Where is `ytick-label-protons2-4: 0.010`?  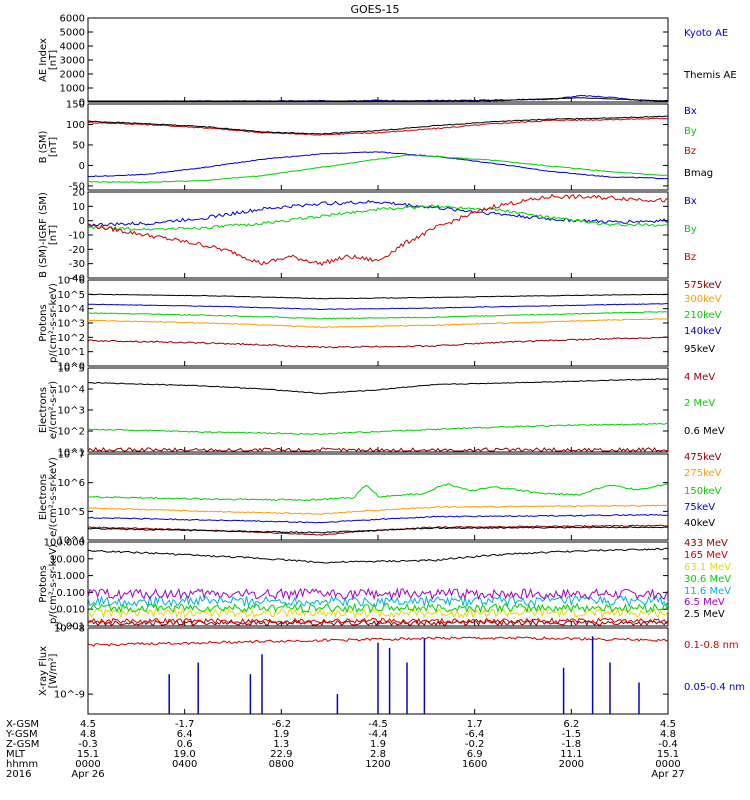 ytick-label-protons2-4: 0.010 is located at coordinates (70, 610).